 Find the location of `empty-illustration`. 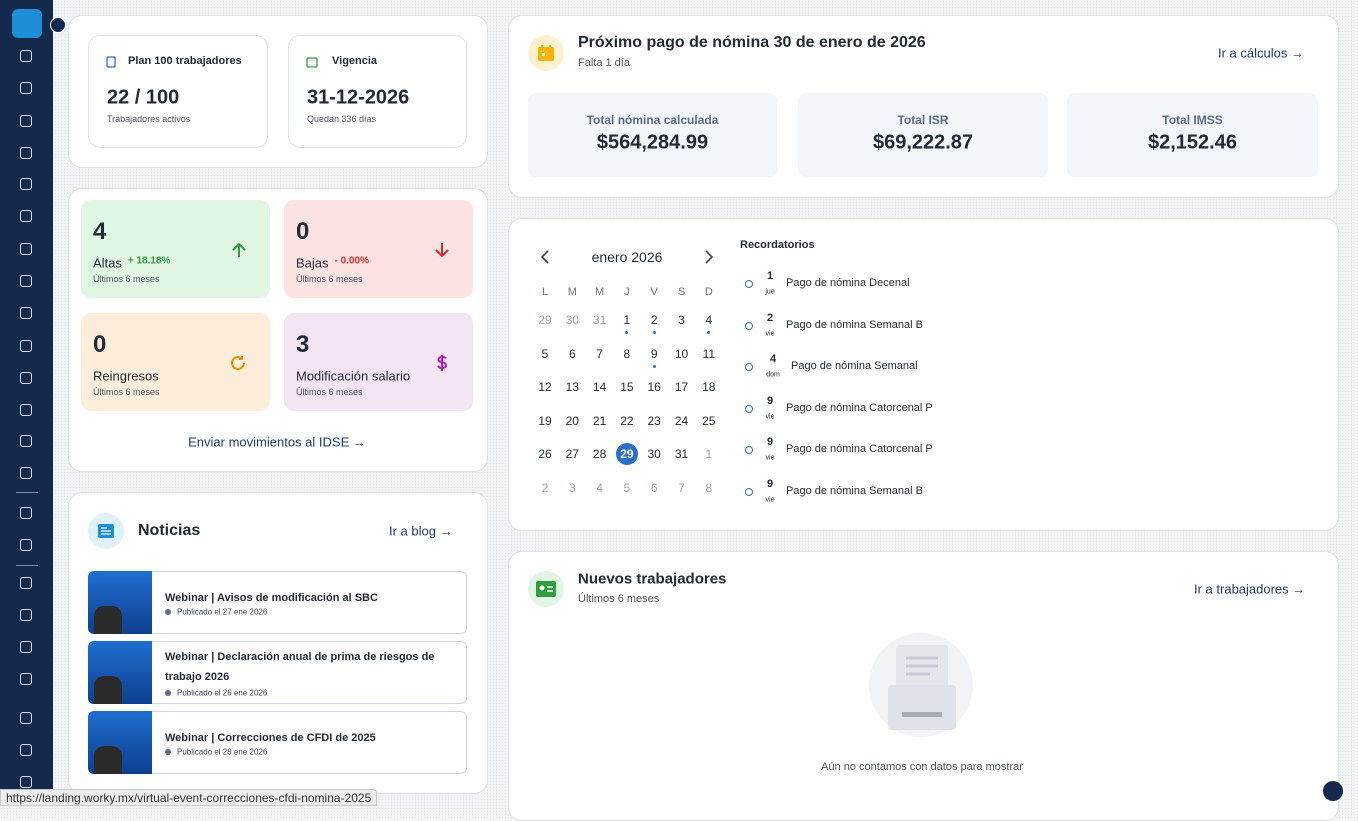

empty-illustration is located at coordinates (921, 685).